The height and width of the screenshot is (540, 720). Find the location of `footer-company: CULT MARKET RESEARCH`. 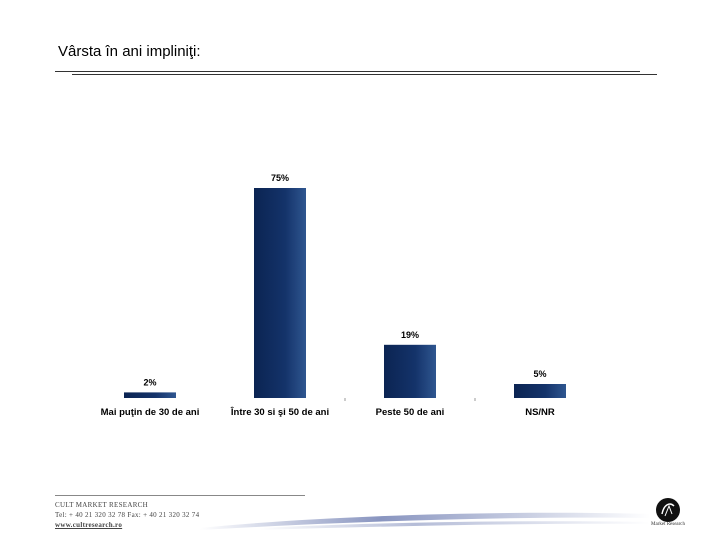

footer-company: CULT MARKET RESEARCH is located at coordinates (101, 505).